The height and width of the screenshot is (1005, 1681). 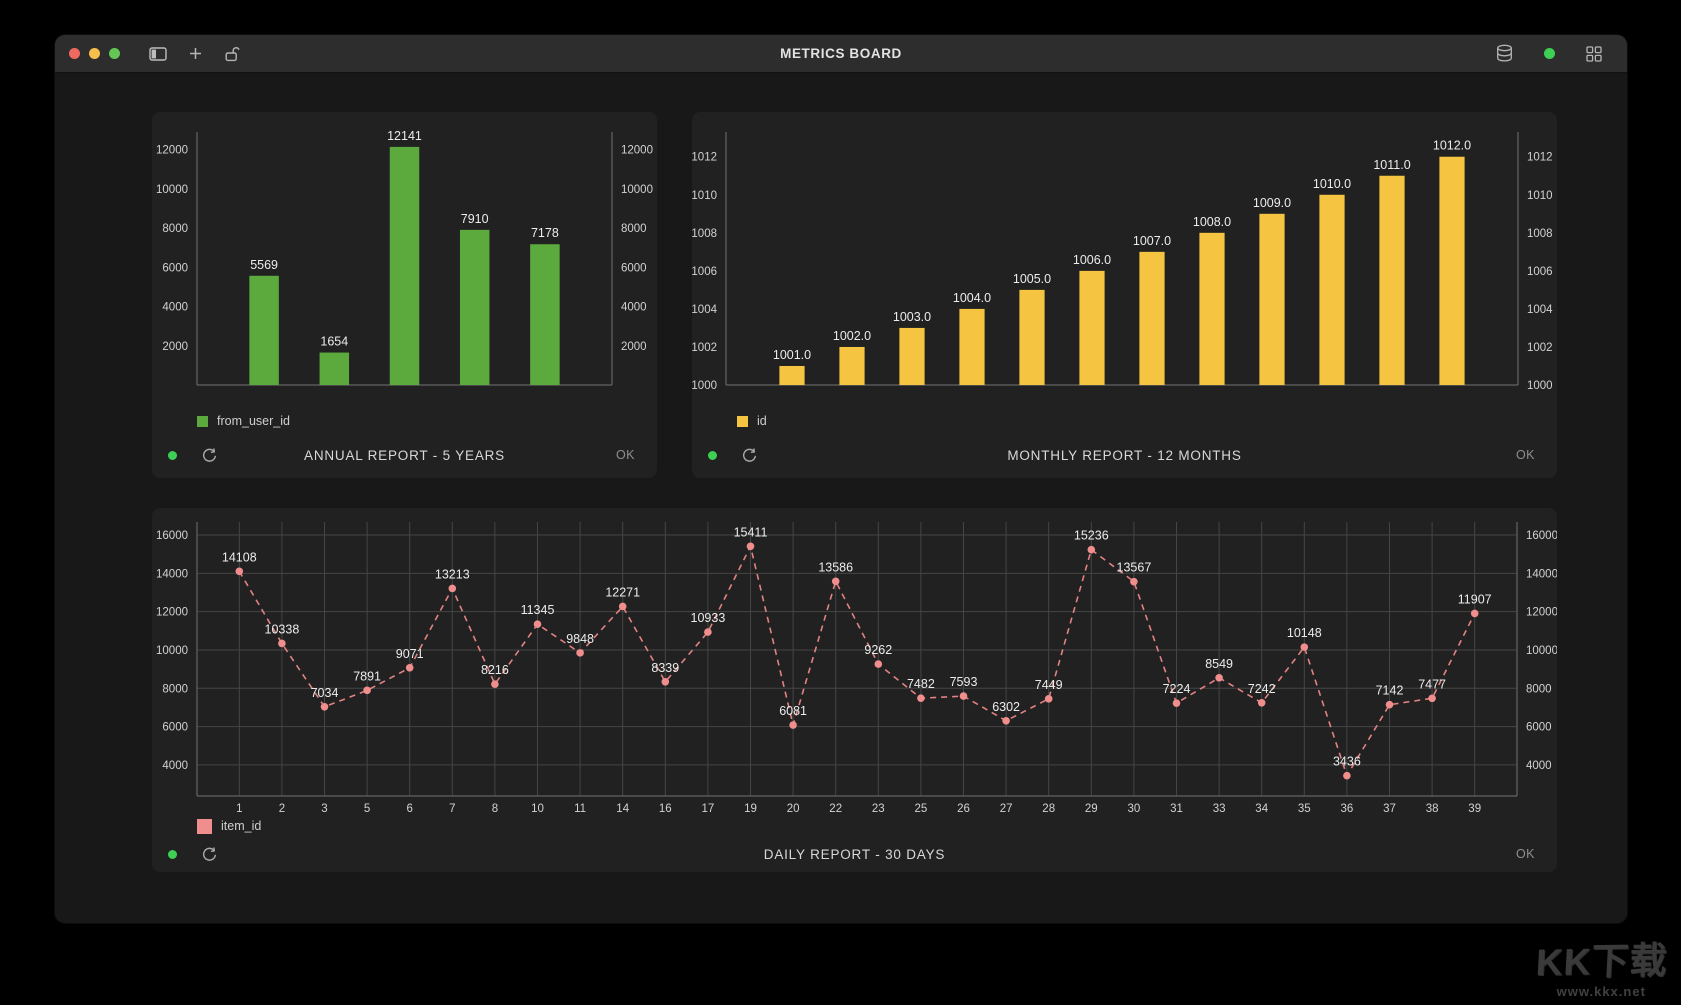 I want to click on y-tick-label-right: 1010, so click(x=1540, y=196).